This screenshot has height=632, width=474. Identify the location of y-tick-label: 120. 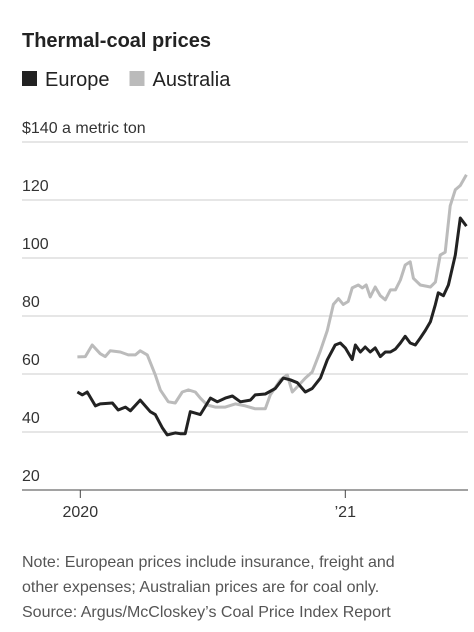
(35, 186).